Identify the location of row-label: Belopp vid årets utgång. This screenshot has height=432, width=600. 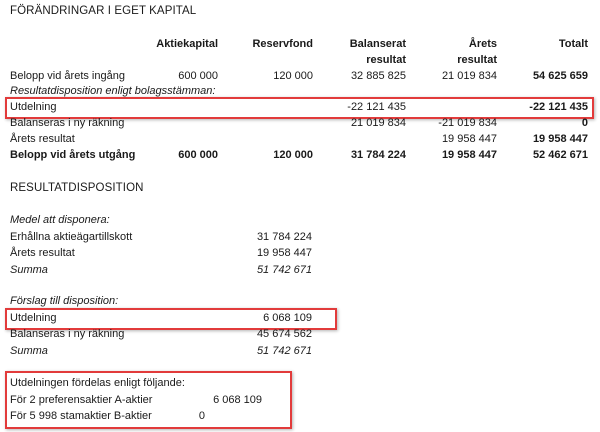
(73, 155).